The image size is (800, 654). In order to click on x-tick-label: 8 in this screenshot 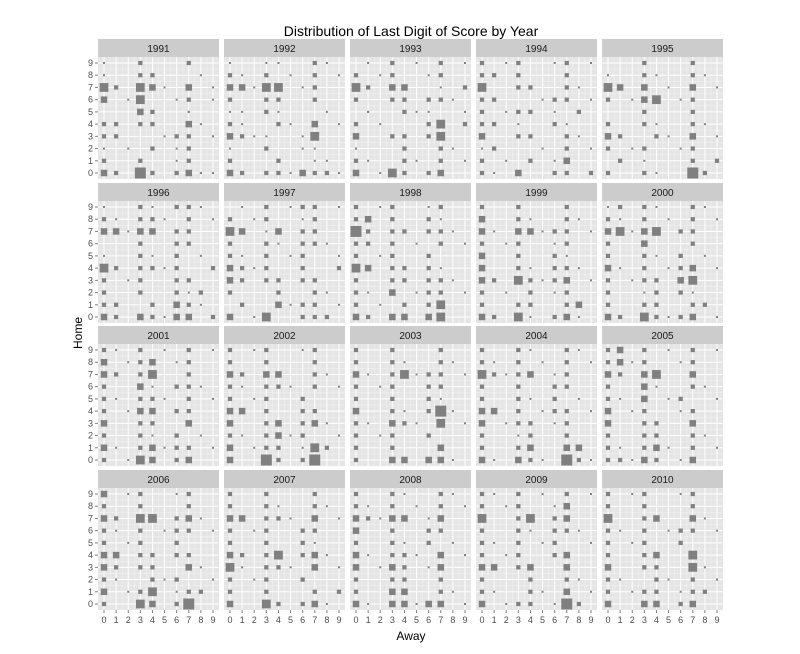, I will do `click(200, 620)`.